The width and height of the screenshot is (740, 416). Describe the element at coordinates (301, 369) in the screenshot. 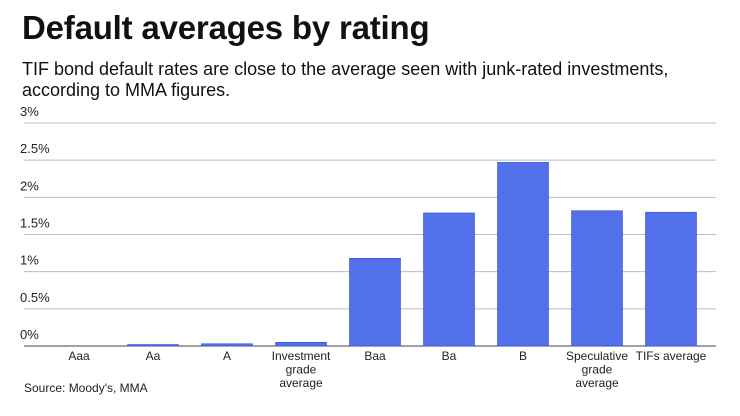

I see `x-tick-label: Investment grade average` at that location.